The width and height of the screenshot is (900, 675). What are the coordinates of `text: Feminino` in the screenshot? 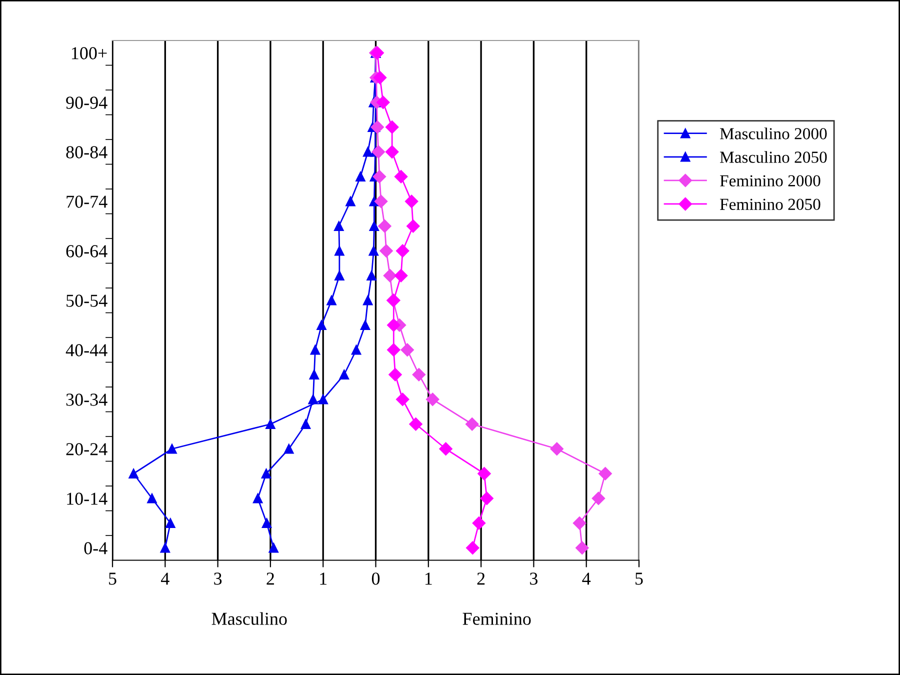 It's located at (496, 618).